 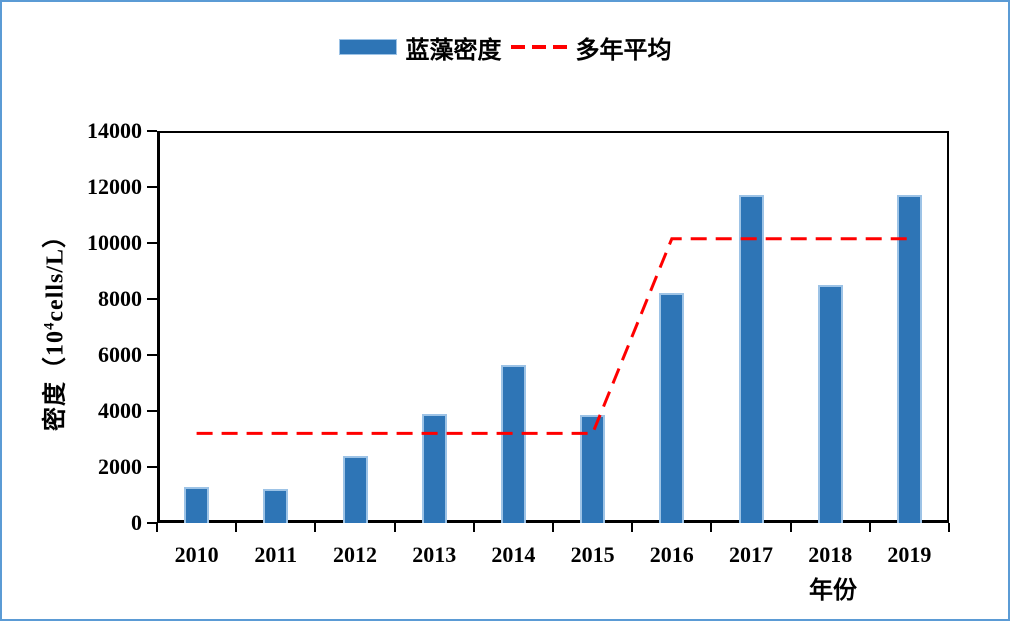 I want to click on bar-2010, so click(x=197, y=504).